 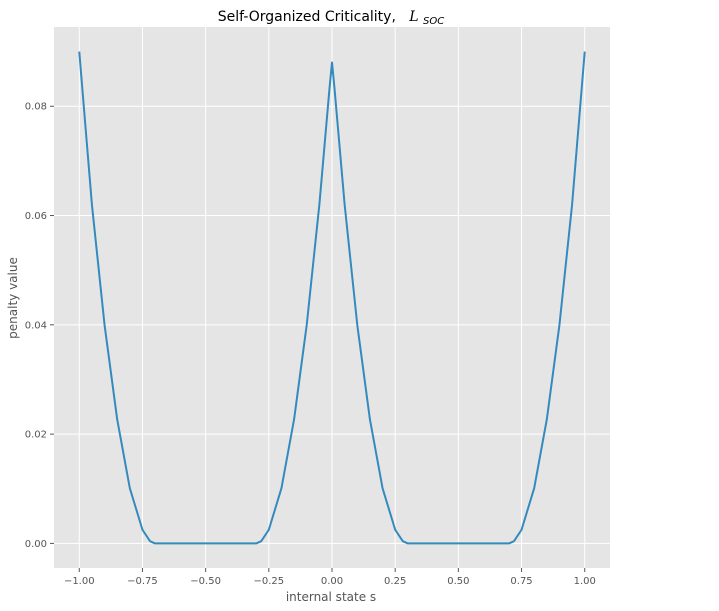 I want to click on x-tick-label: −0.25, so click(x=268, y=581).